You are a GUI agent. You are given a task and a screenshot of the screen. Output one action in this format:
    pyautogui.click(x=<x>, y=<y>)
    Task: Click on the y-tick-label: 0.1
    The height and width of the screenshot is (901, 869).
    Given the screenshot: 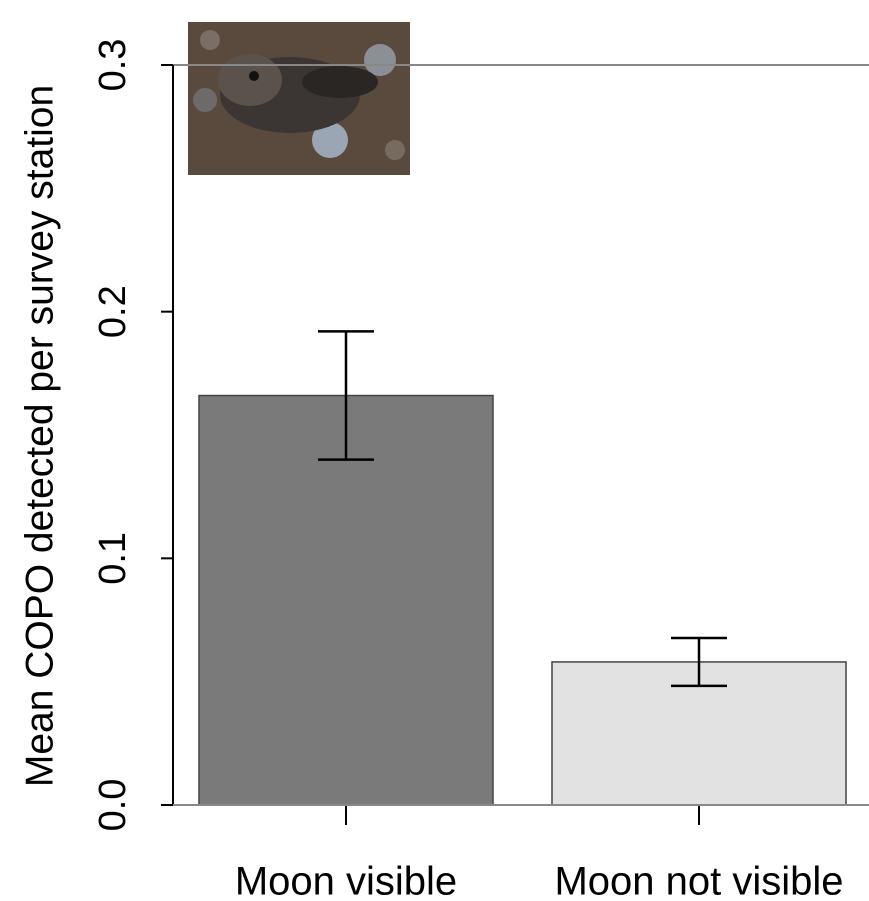 What is the action you would take?
    pyautogui.click(x=113, y=558)
    